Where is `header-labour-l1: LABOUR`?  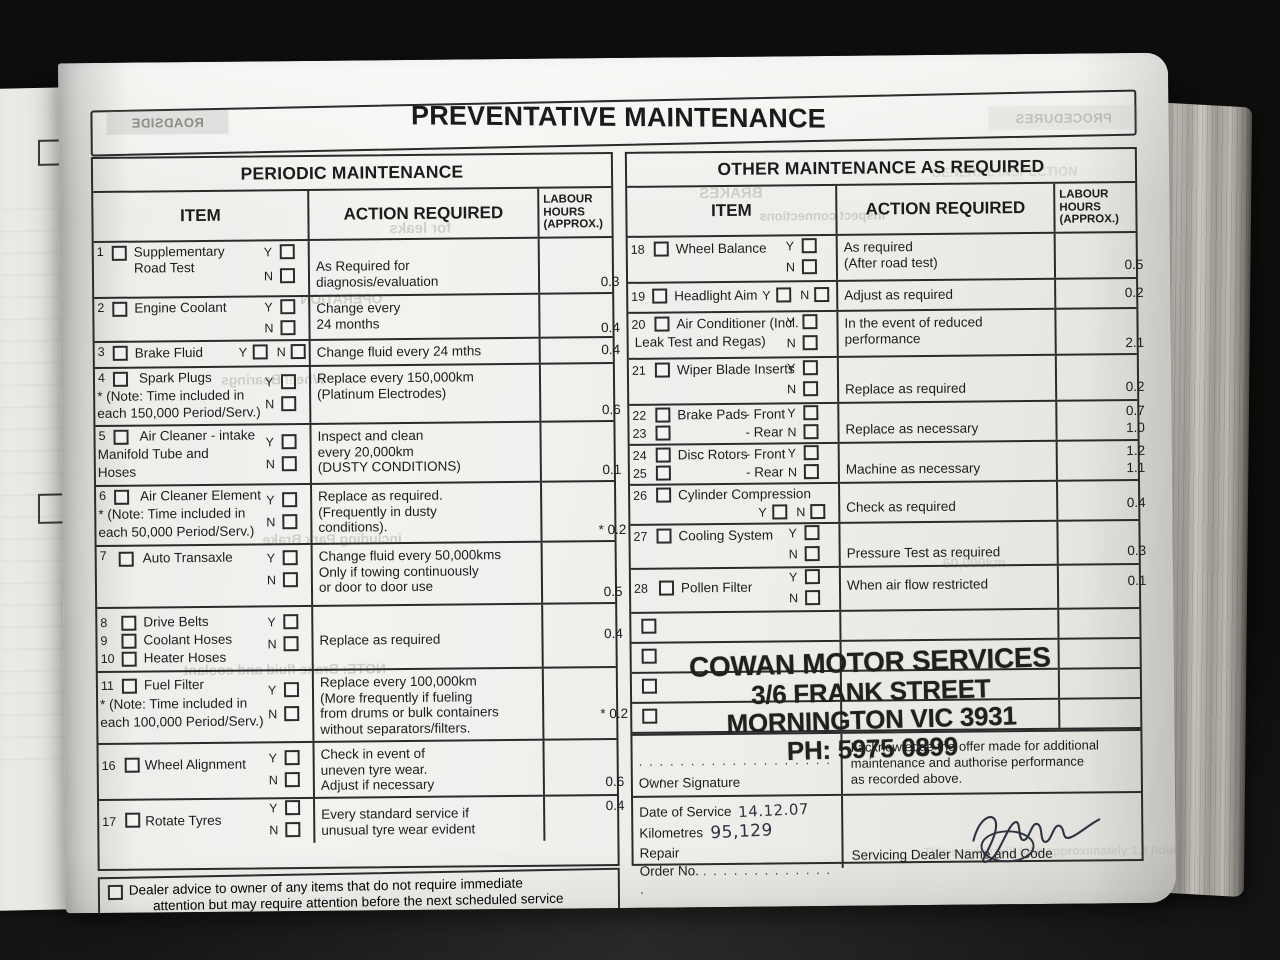
header-labour-l1: LABOUR is located at coordinates (568, 199).